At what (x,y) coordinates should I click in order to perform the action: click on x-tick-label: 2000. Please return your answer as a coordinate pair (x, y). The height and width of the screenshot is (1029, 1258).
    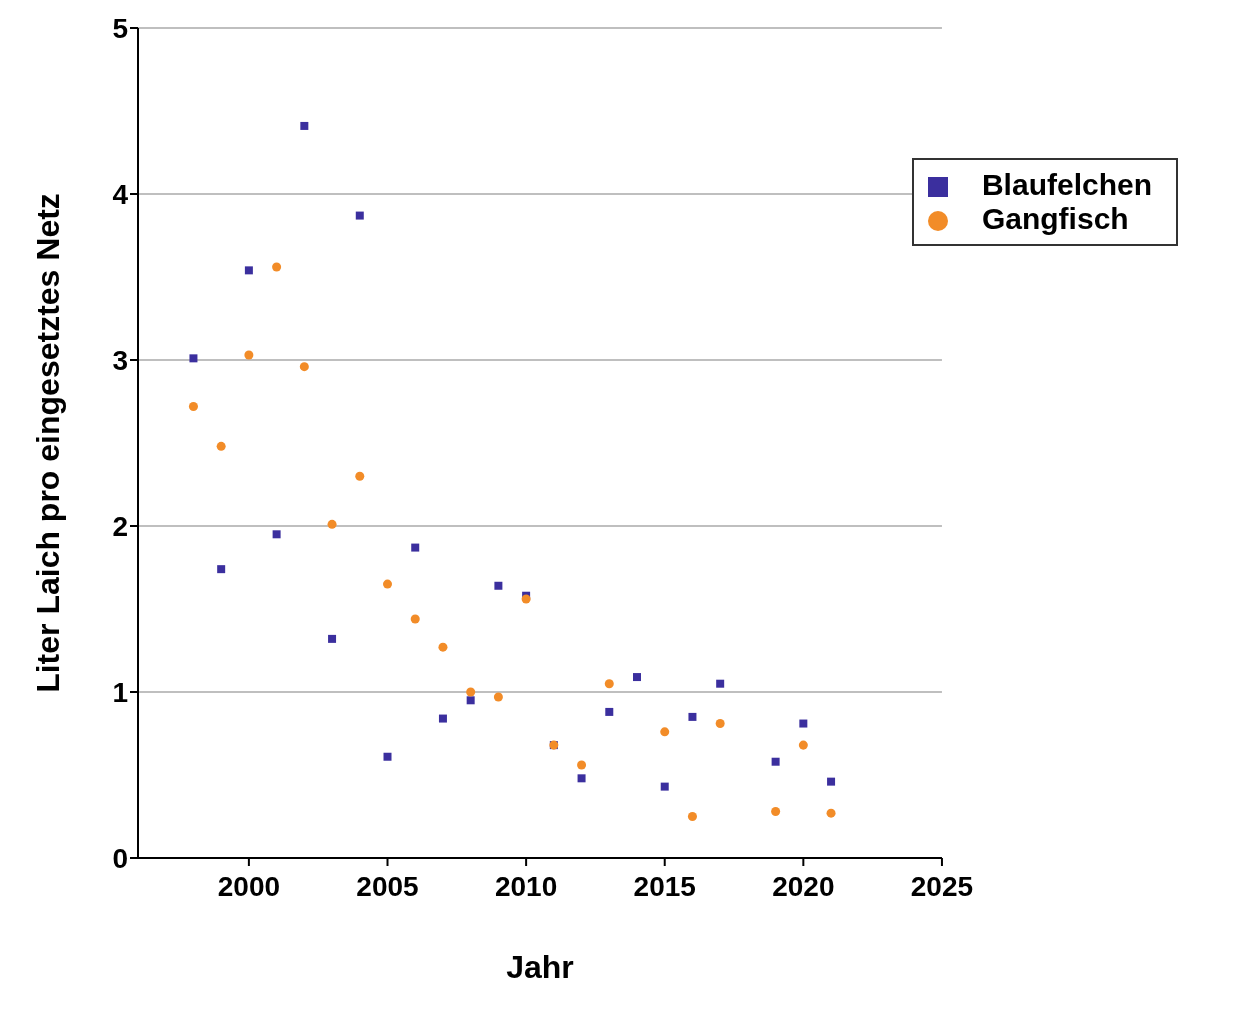
    Looking at the image, I should click on (249, 886).